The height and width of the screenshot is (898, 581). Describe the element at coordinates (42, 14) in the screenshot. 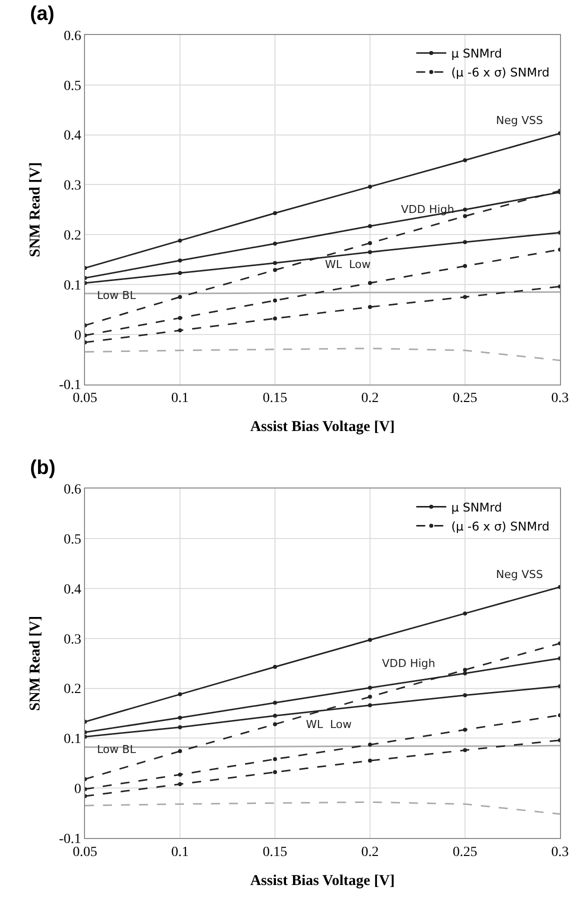

I see `chart-title: (a)` at that location.